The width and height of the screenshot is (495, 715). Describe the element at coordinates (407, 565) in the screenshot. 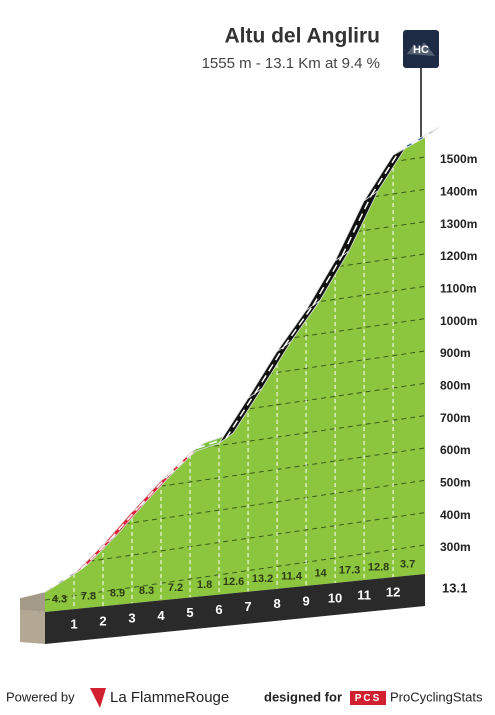

I see `gradient-label: 3.7` at that location.